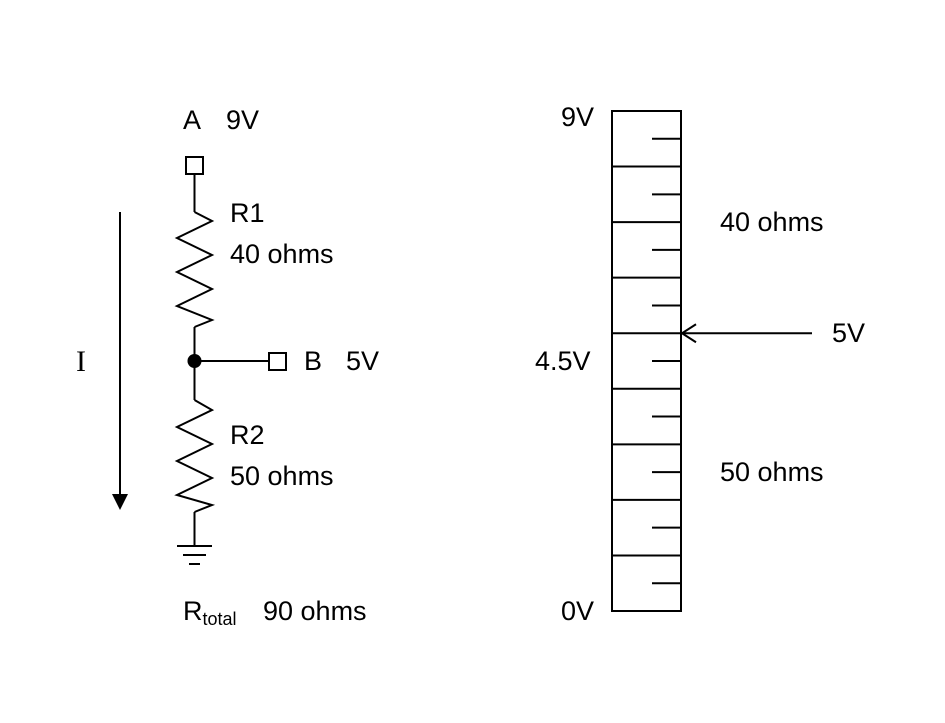 The height and width of the screenshot is (723, 945). Describe the element at coordinates (772, 222) in the screenshot. I see `scale-upper-resistance: 40 ohms` at that location.